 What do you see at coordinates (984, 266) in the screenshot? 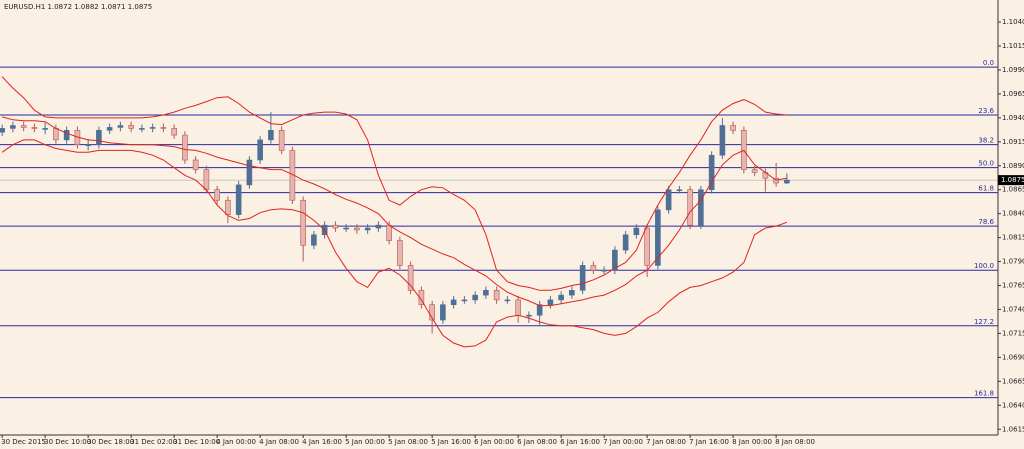
I see `fib-label: 100.0` at bounding box center [984, 266].